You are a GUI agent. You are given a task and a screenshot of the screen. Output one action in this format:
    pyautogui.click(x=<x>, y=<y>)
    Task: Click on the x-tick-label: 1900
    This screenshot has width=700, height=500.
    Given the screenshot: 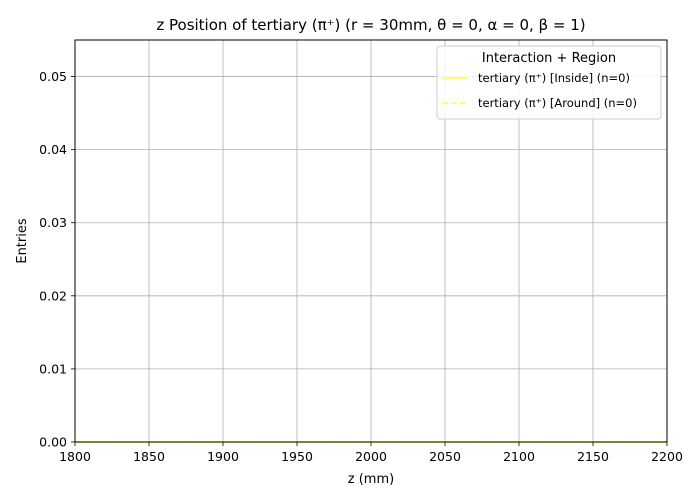 What is the action you would take?
    pyautogui.click(x=223, y=456)
    